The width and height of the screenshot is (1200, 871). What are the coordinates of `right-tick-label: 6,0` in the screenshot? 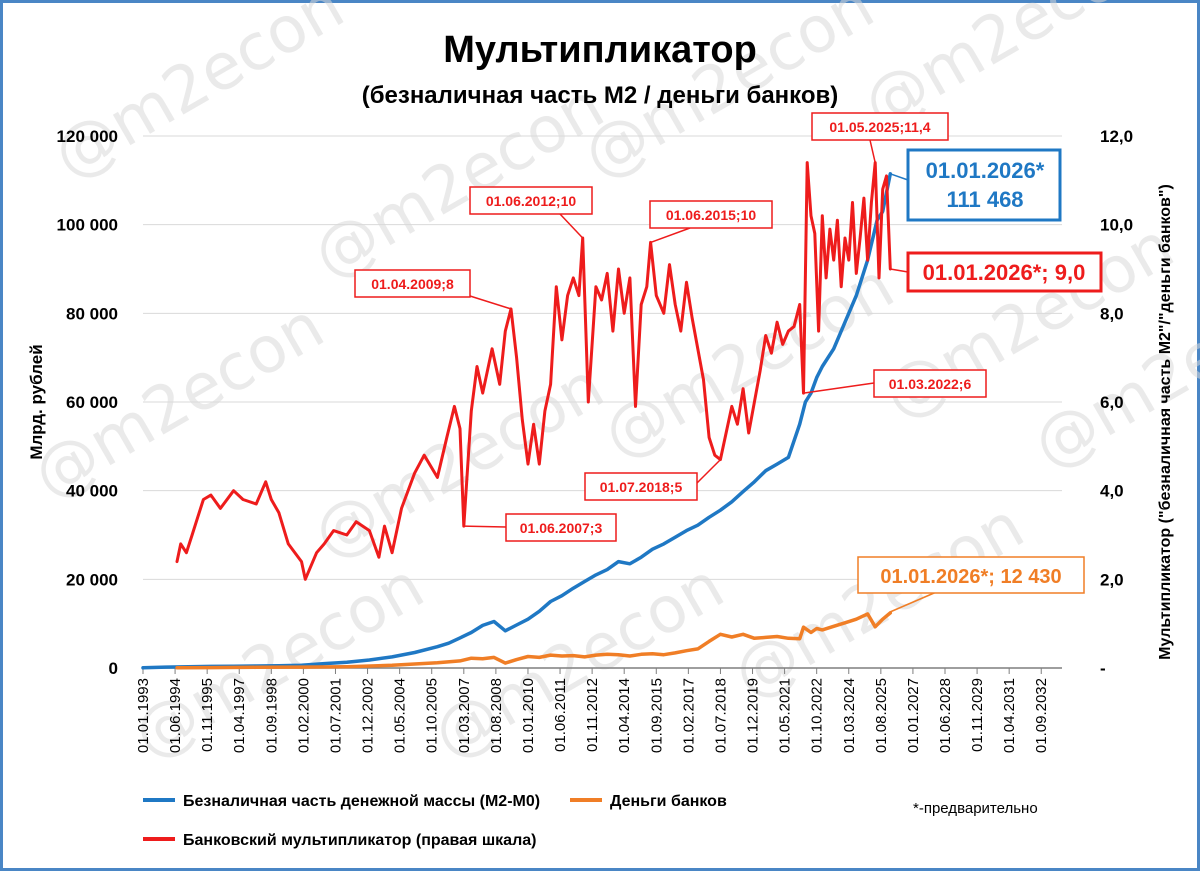 It's located at (1112, 402).